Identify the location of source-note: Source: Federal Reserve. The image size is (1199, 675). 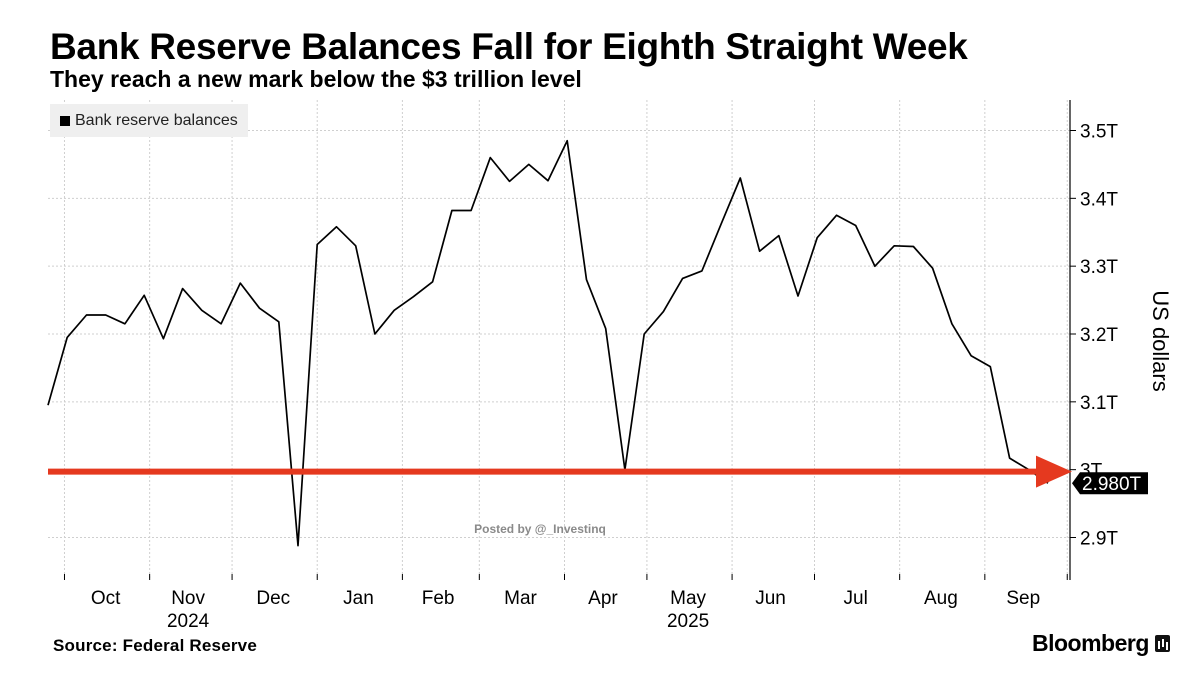
(155, 645).